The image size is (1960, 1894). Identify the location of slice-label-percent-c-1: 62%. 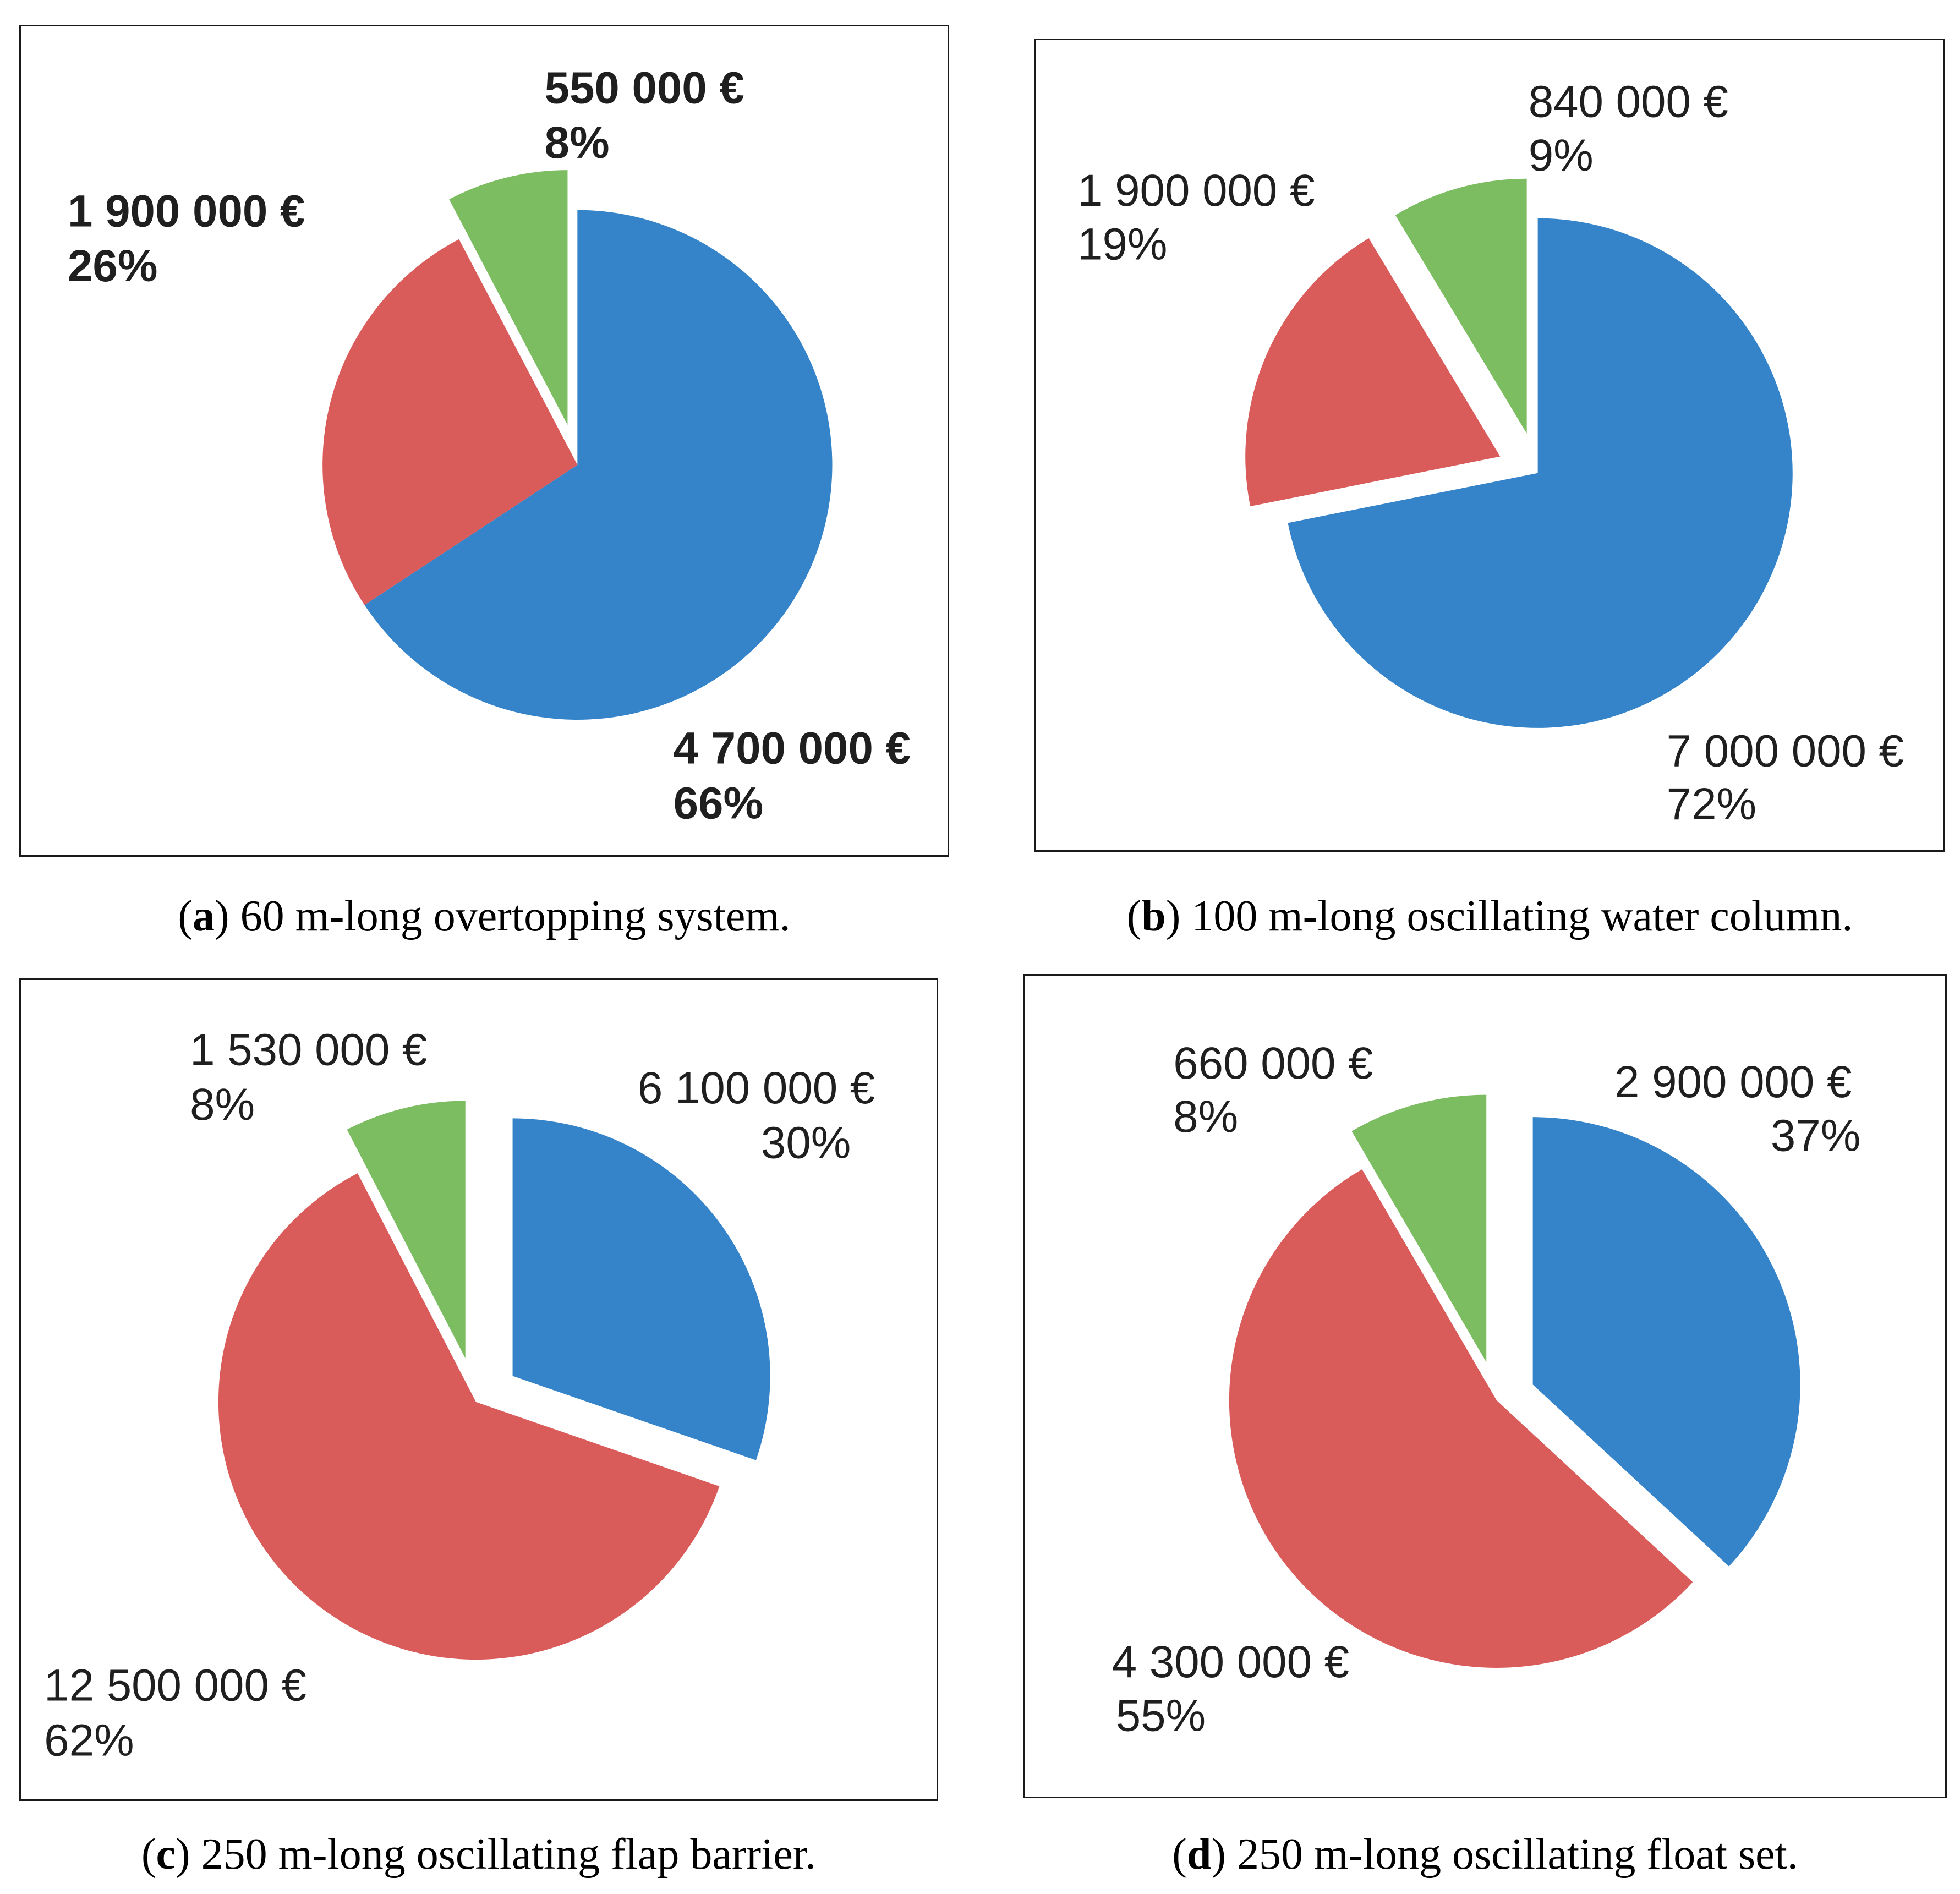
(89, 1740).